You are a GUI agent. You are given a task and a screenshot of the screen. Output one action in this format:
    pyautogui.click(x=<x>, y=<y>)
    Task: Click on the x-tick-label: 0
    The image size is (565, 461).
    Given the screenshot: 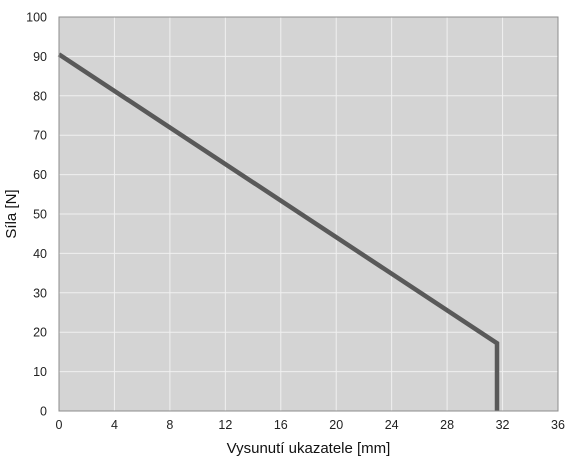 What is the action you would take?
    pyautogui.click(x=59, y=425)
    